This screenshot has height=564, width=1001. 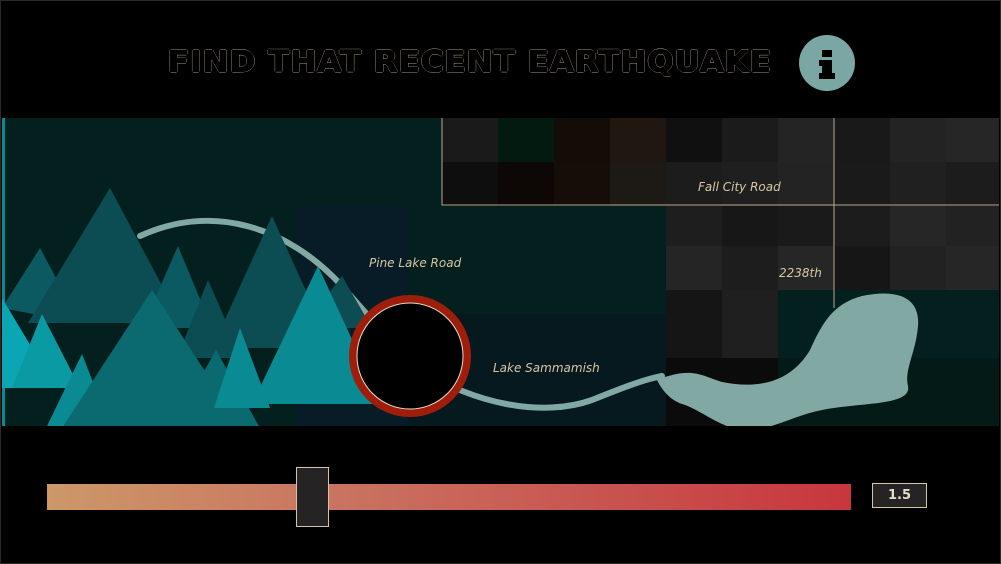 I want to click on label-fall-city-road: Fall City Road, so click(x=739, y=187).